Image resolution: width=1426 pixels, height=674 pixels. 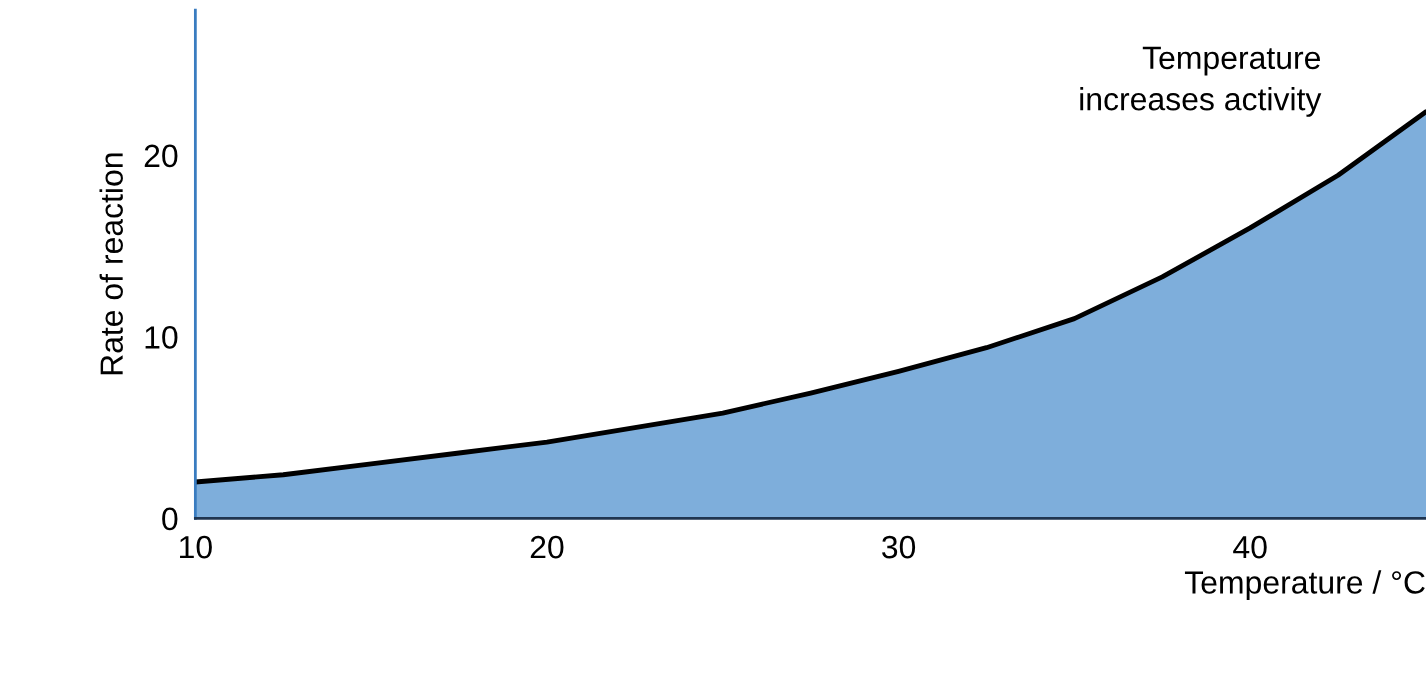 I want to click on y-tick-label: 20, so click(x=161, y=156).